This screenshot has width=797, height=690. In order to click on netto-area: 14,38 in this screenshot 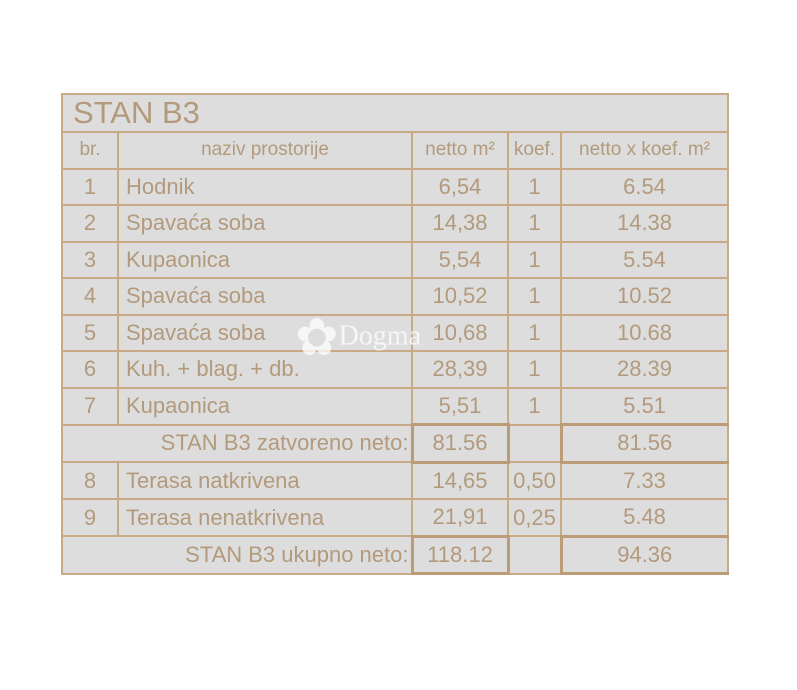, I will do `click(460, 223)`.